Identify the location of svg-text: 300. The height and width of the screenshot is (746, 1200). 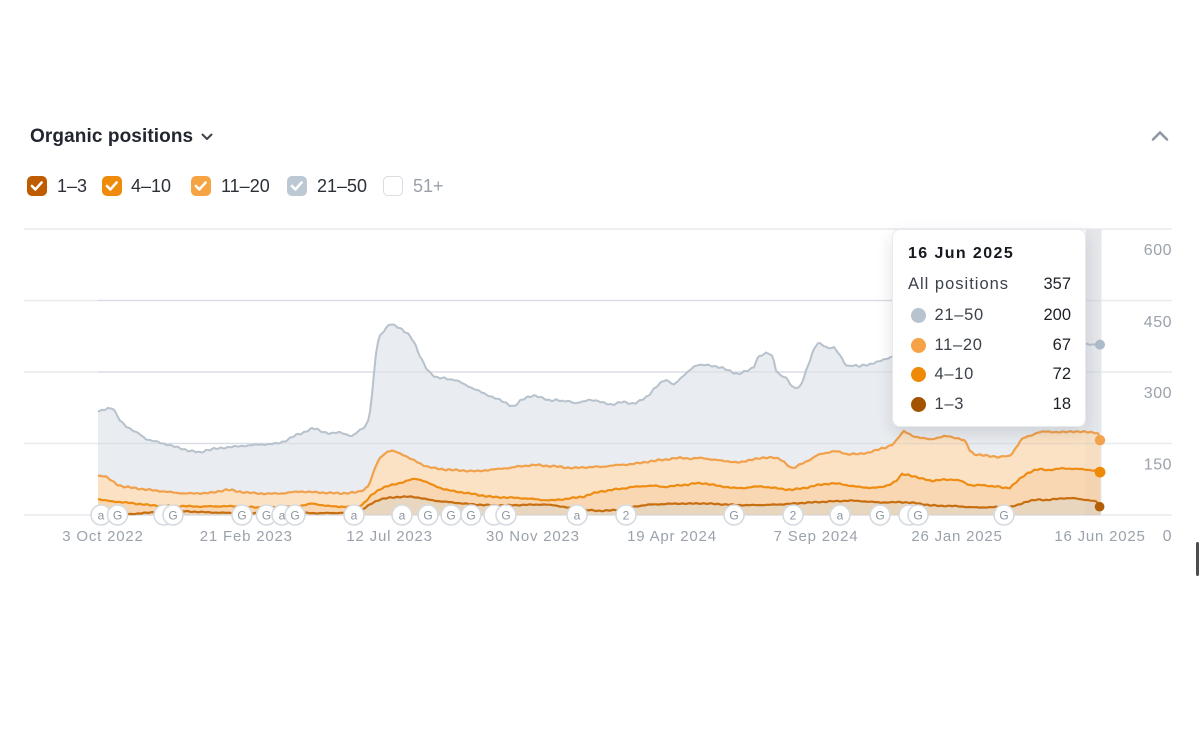
(1158, 393).